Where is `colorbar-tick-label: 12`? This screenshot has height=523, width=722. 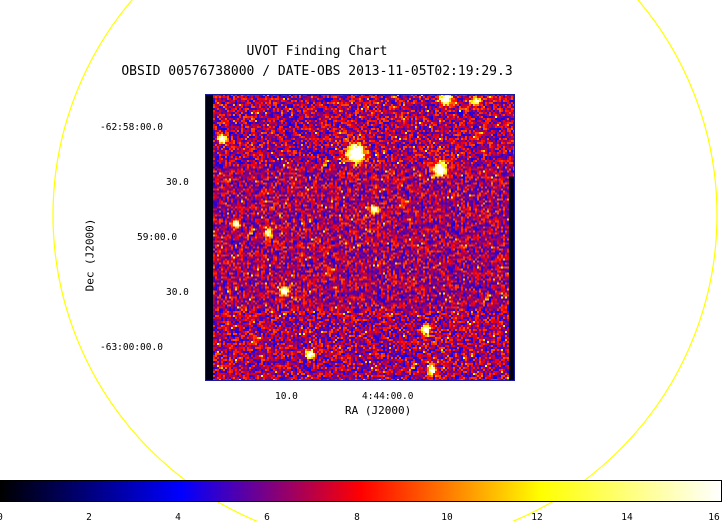 colorbar-tick-label: 12 is located at coordinates (537, 517).